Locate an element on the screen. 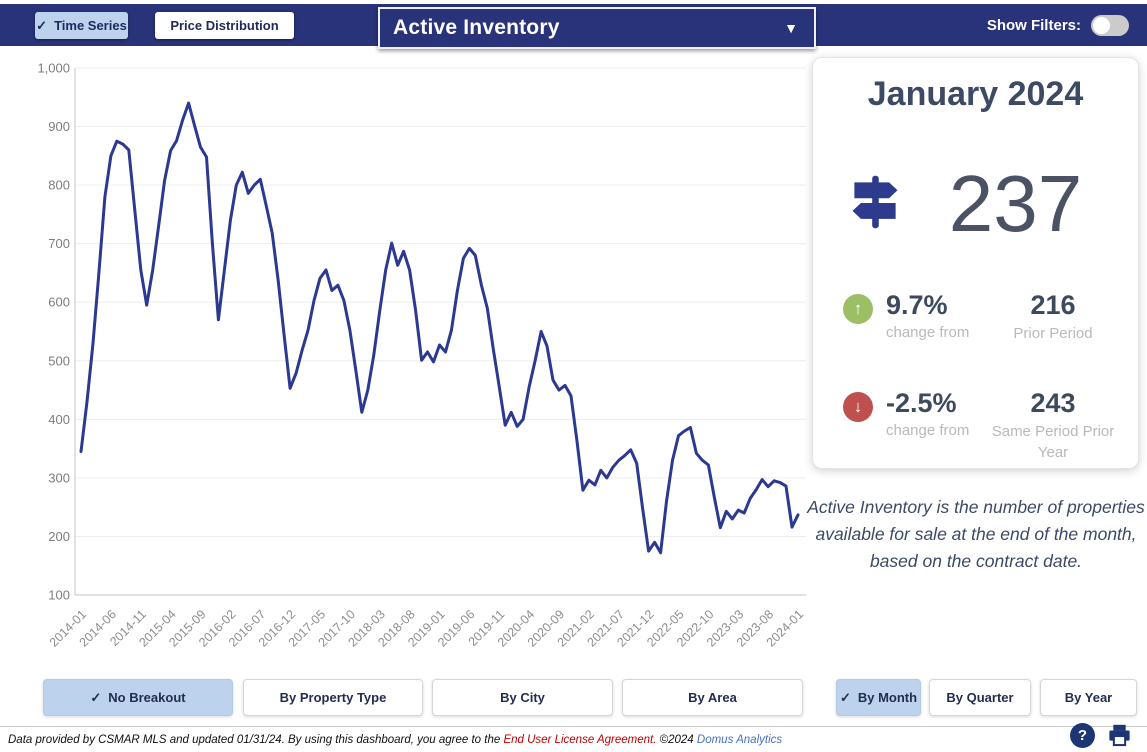  period-by-year: By Year is located at coordinates (1088, 697).